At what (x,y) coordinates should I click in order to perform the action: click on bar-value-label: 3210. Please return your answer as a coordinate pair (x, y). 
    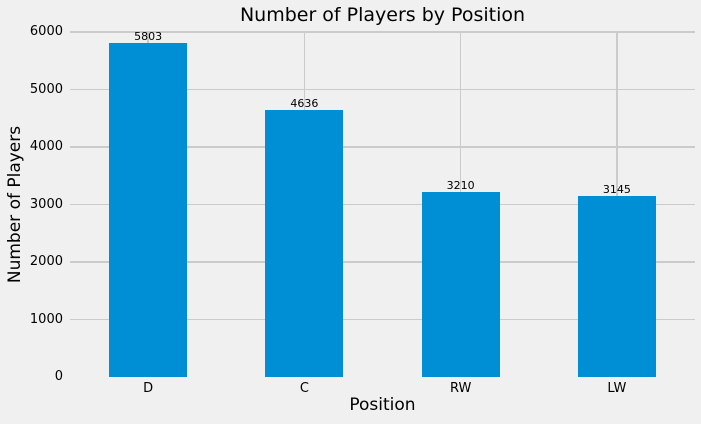
    Looking at the image, I should click on (460, 186).